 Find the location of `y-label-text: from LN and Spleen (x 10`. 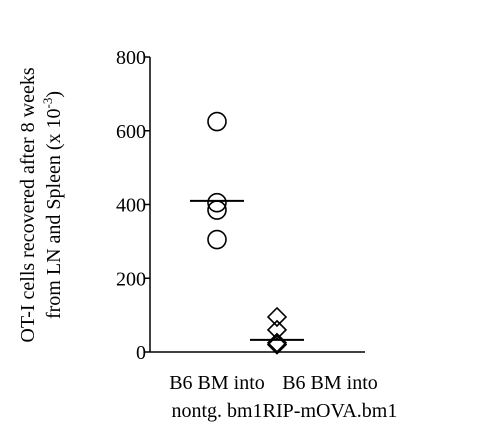

y-label-text: from LN and Spleen (x 10 is located at coordinates (54, 214).